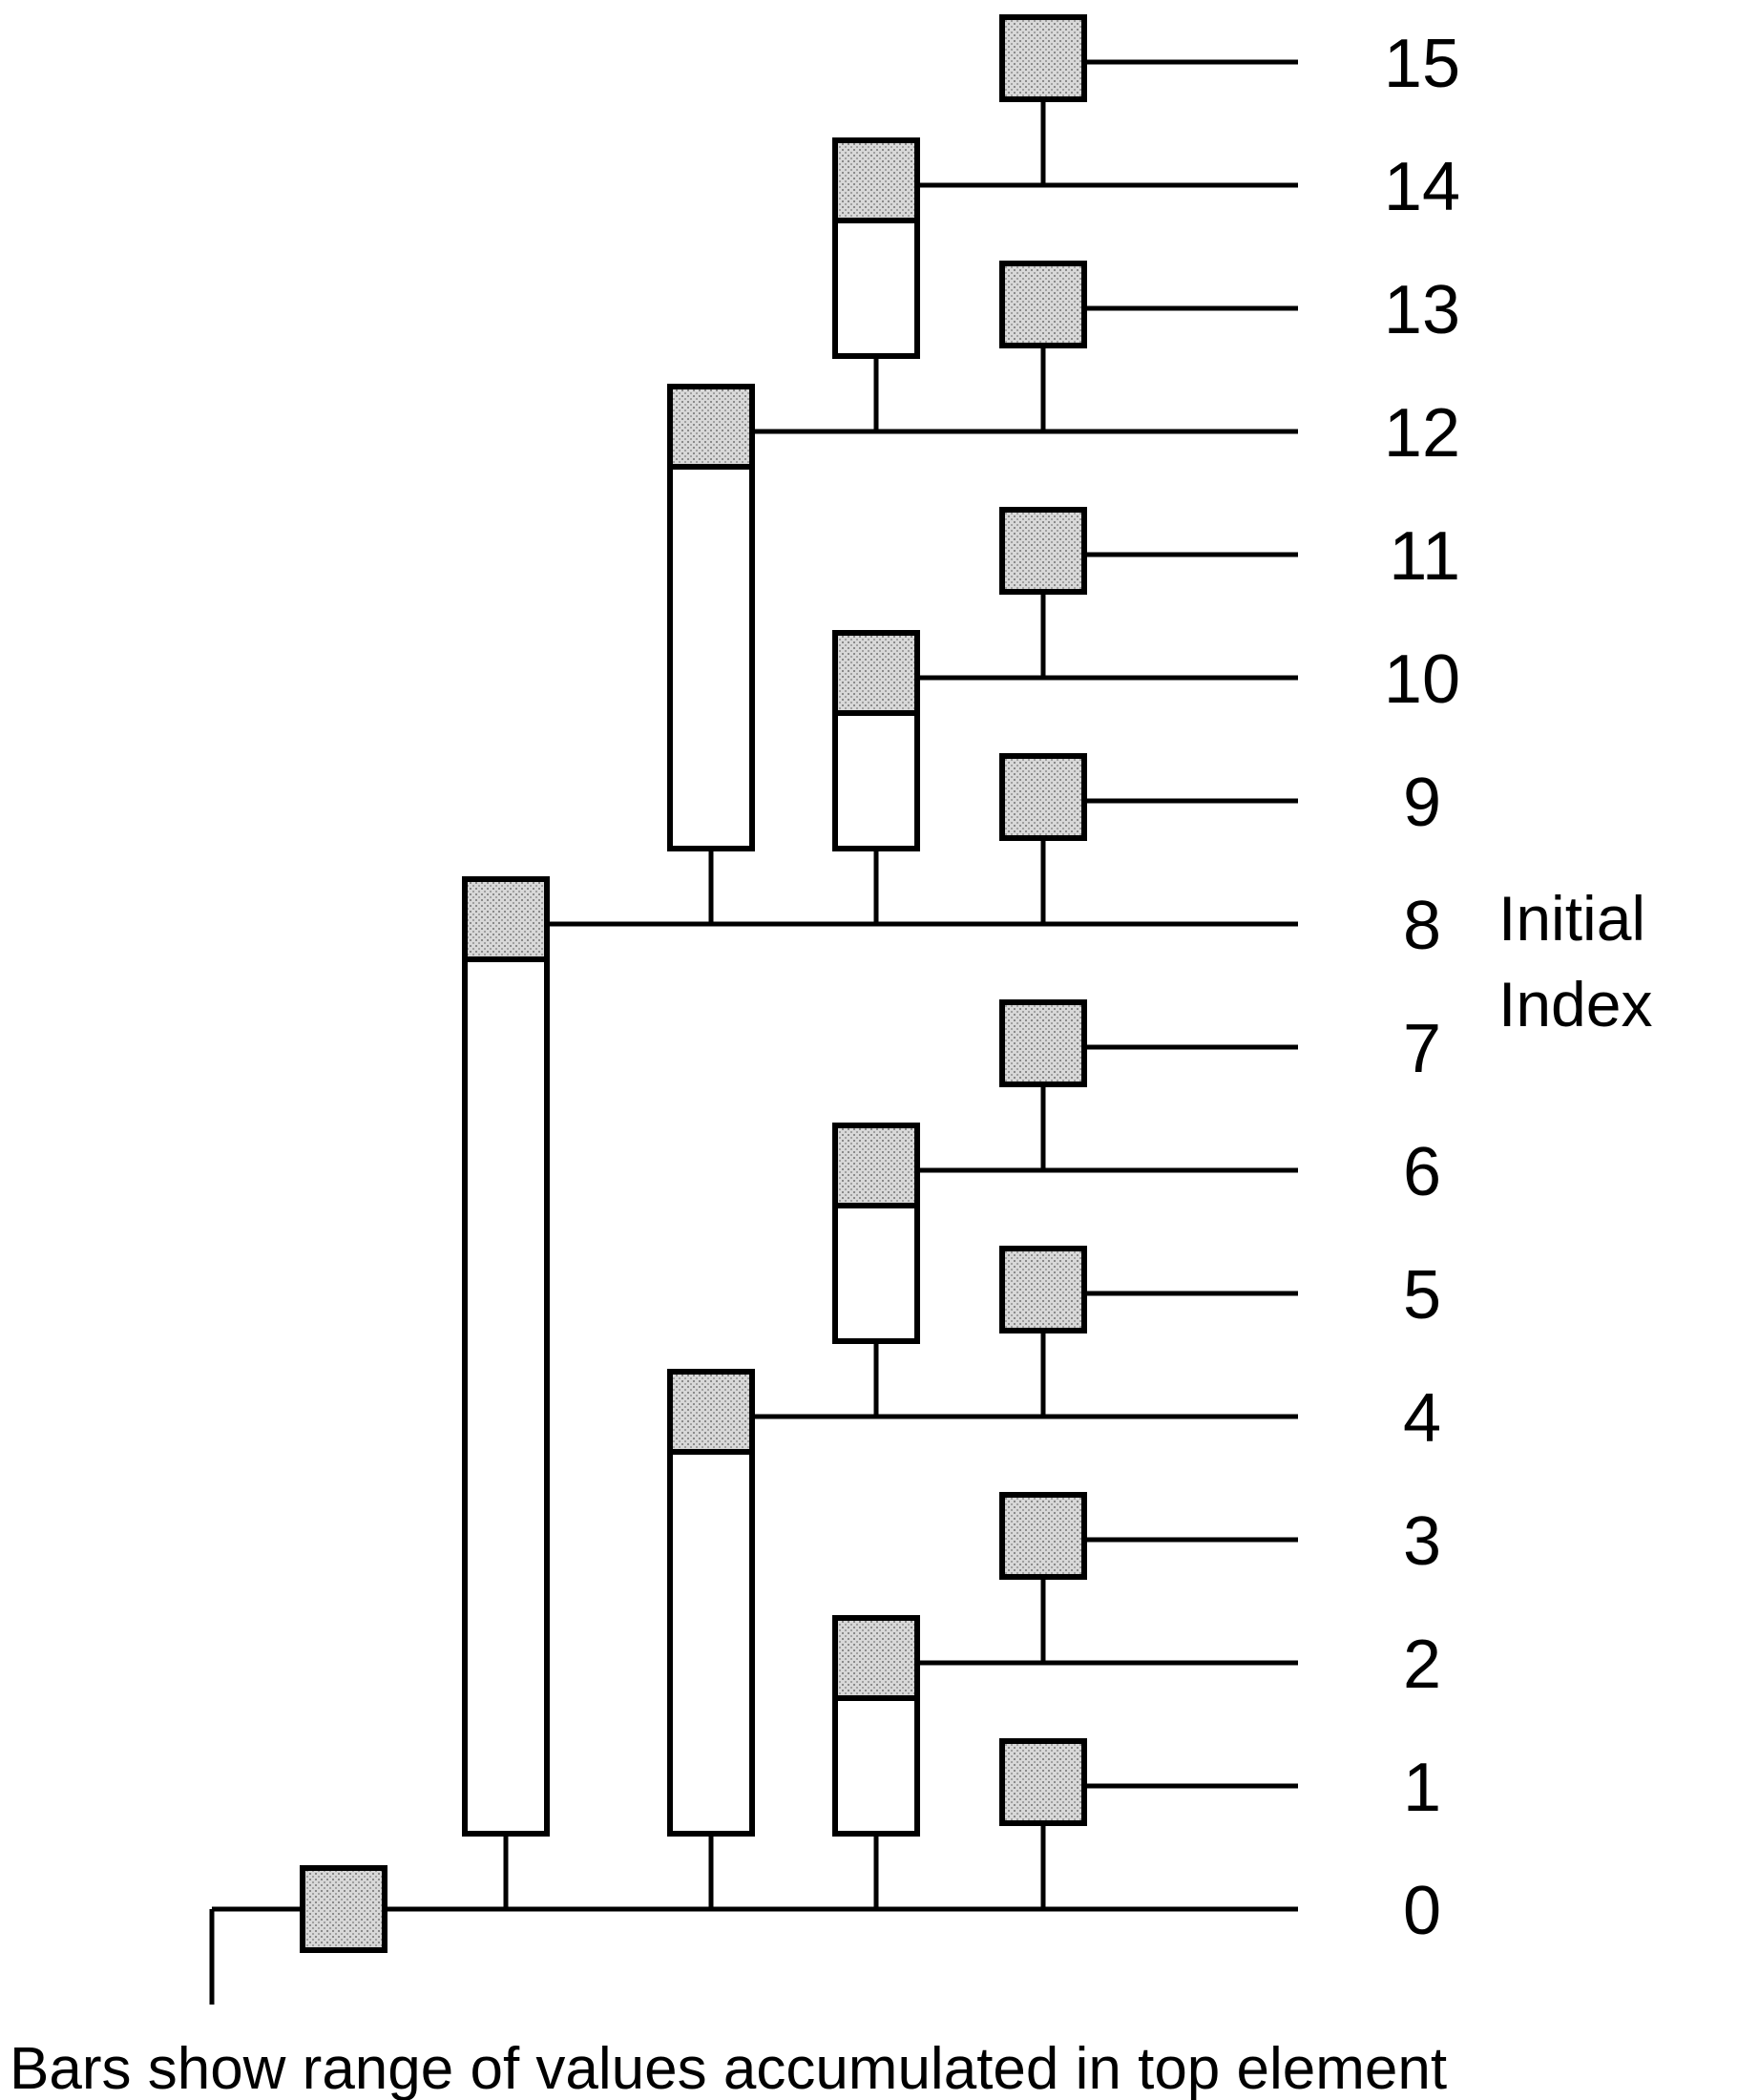 This screenshot has height=2100, width=1759. I want to click on index-label-2: 2, so click(1422, 1665).